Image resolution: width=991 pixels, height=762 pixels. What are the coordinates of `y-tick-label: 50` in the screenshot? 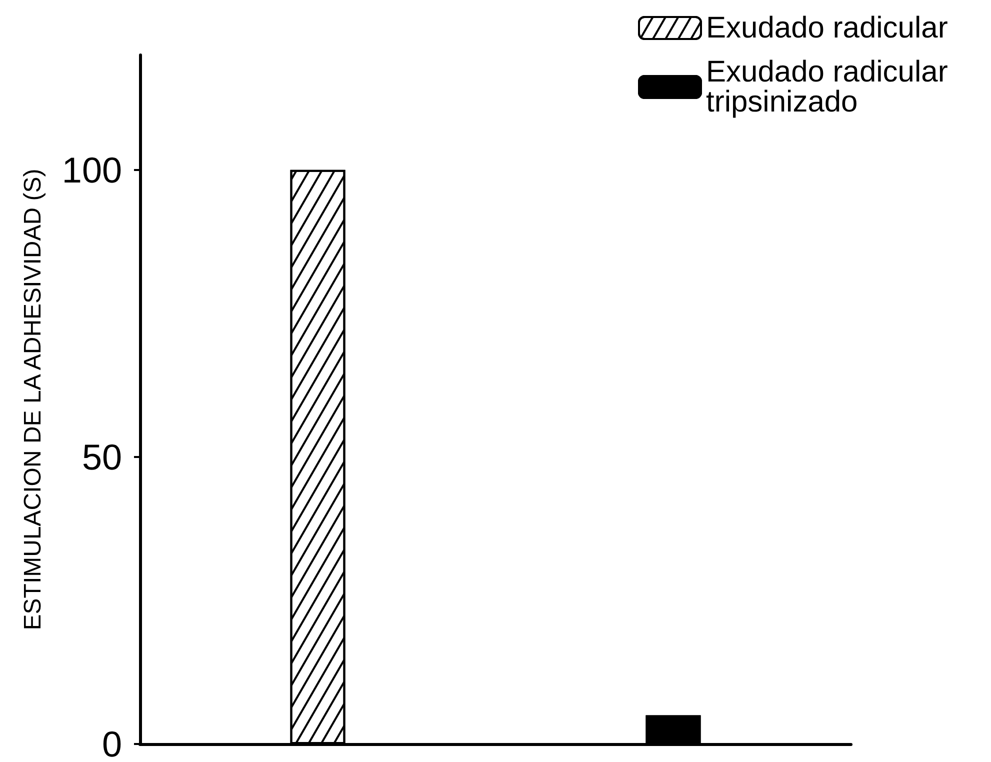 It's located at (102, 457).